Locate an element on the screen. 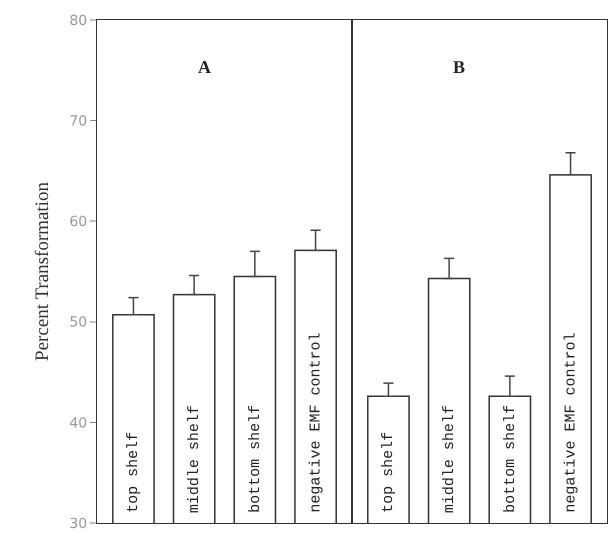  y-tick-label: 60 is located at coordinates (78, 222).